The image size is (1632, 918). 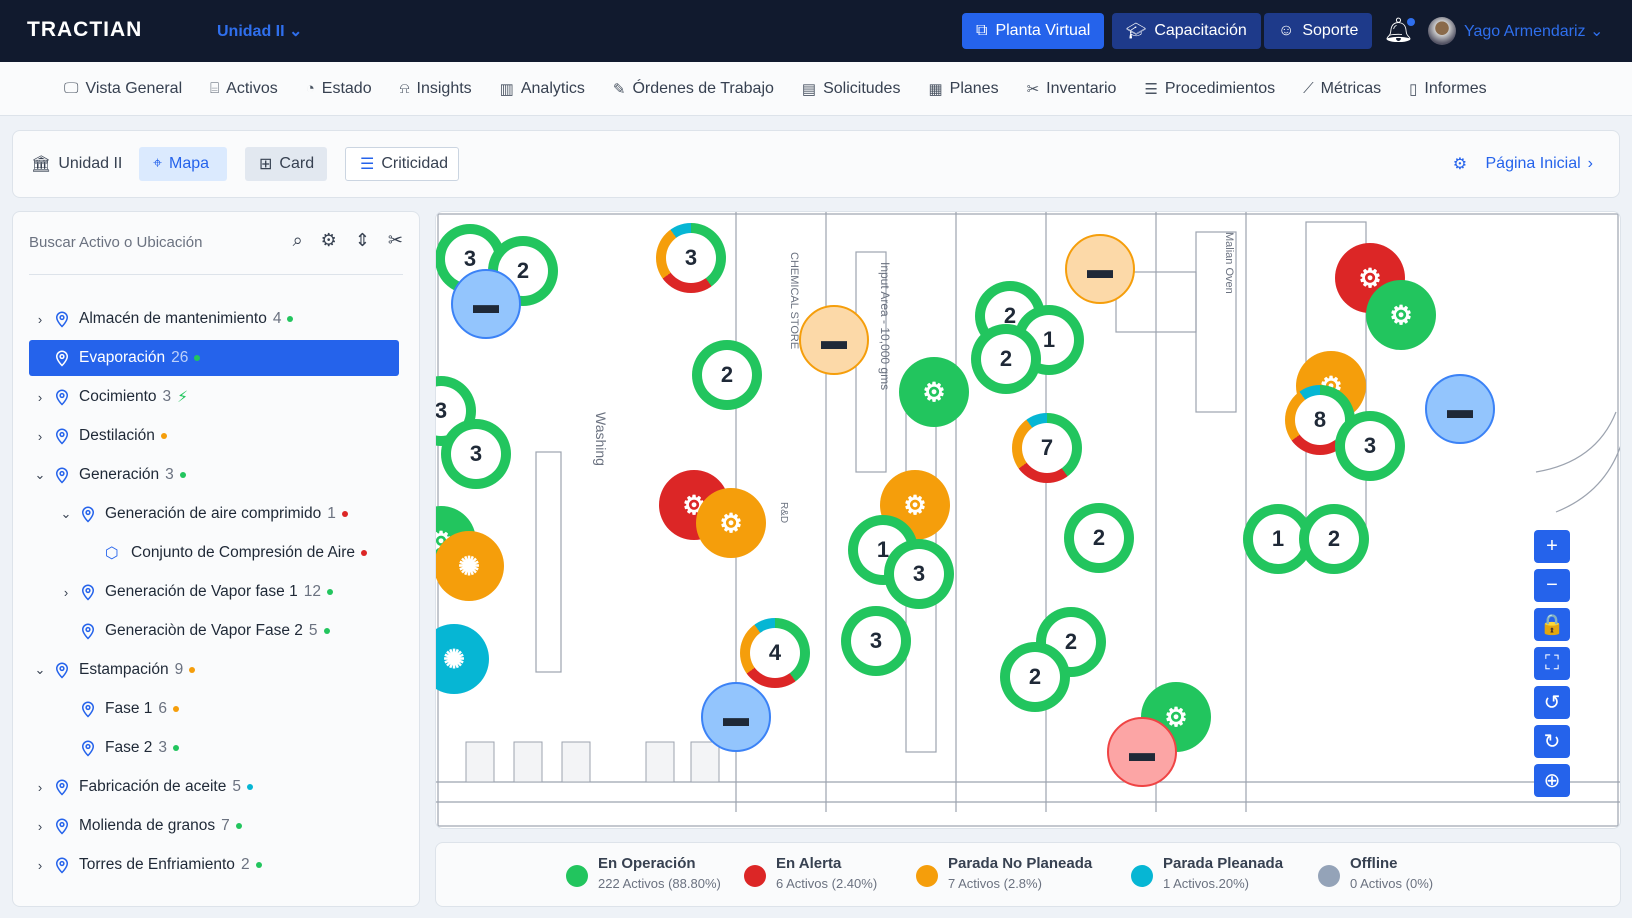 I want to click on tree-item: › Fabricación de aceite 5, so click(x=214, y=787).